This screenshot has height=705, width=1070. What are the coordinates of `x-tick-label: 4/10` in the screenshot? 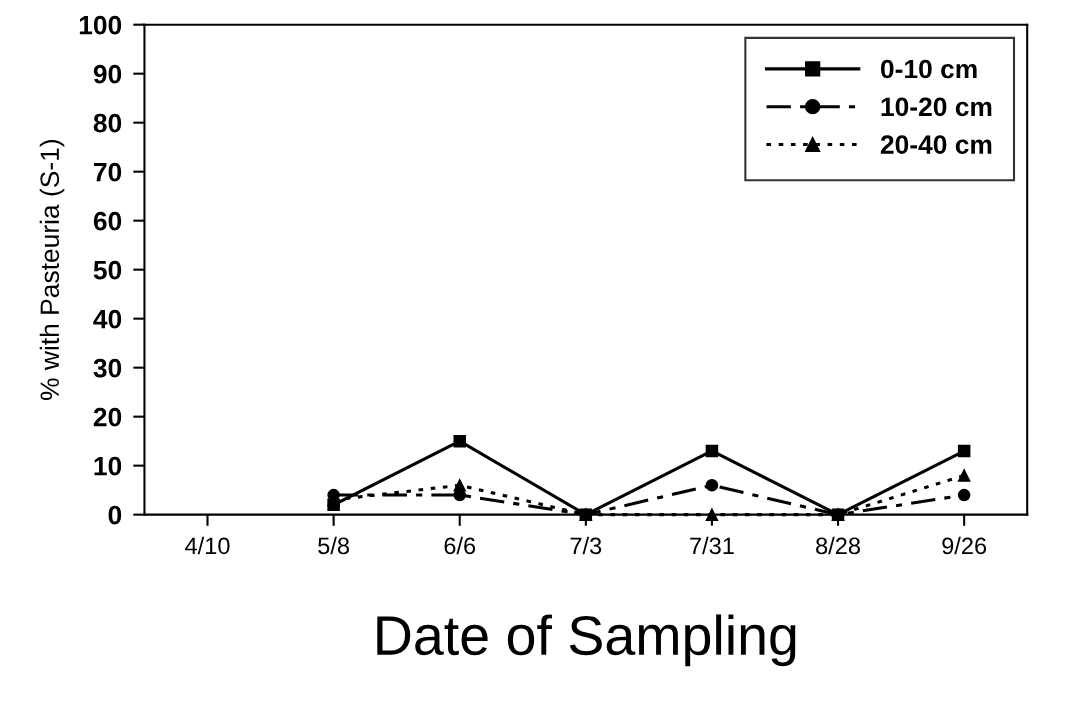 It's located at (207, 545).